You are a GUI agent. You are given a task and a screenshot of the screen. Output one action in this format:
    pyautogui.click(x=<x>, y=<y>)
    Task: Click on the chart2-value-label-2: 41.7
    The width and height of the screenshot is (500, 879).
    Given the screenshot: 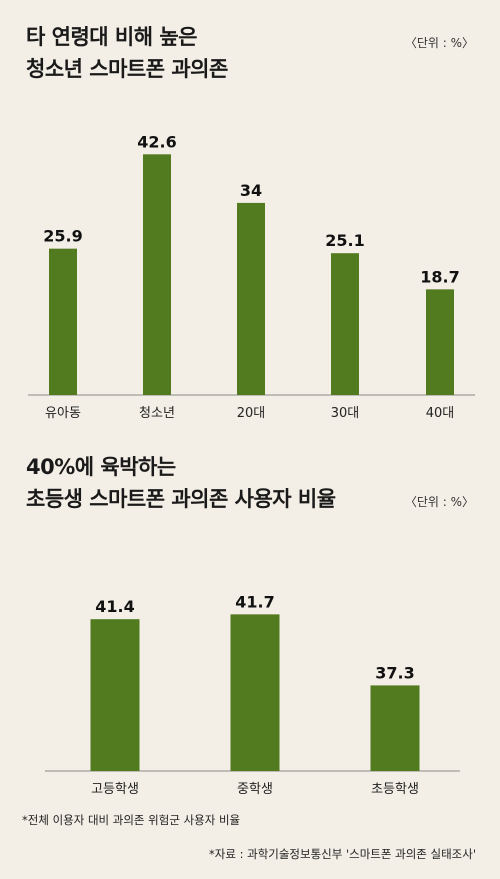 What is the action you would take?
    pyautogui.click(x=254, y=601)
    